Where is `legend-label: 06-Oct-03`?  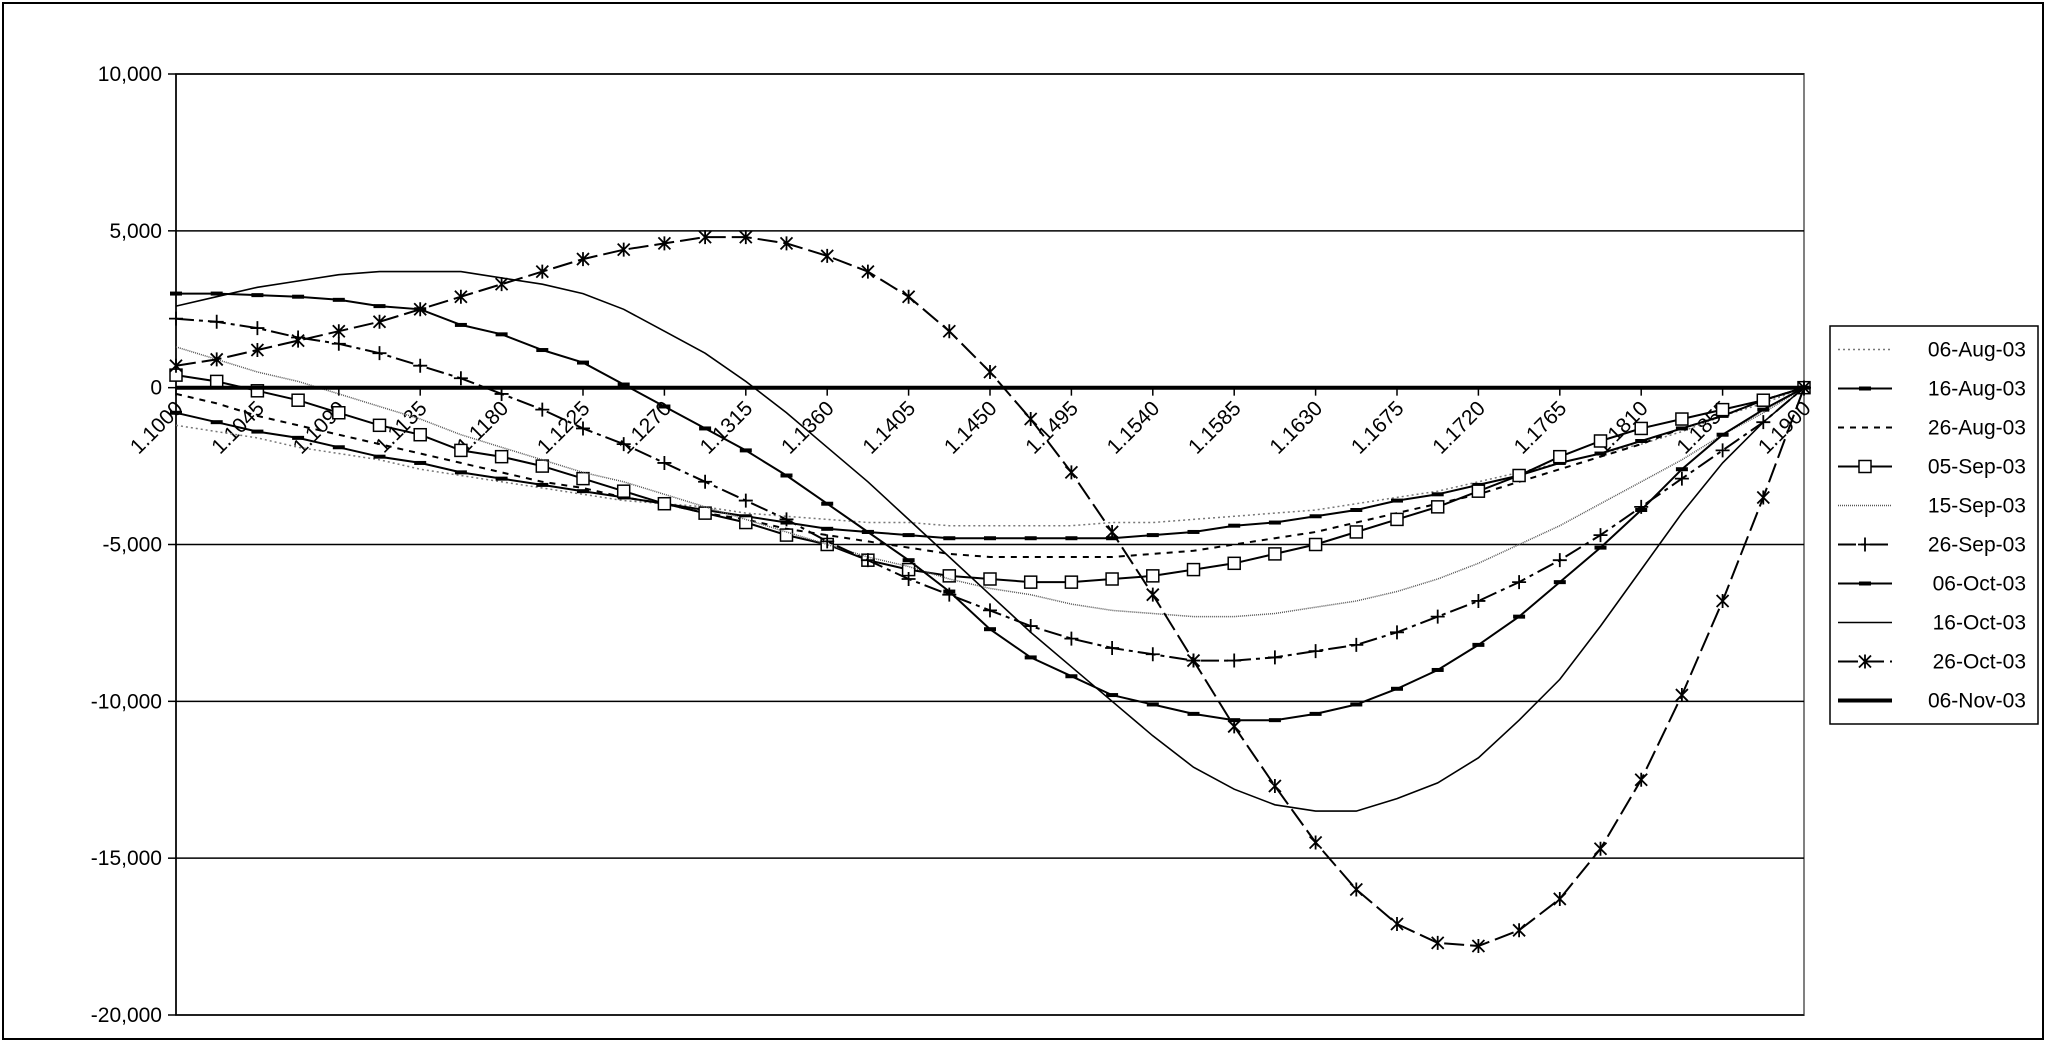
legend-label: 06-Oct-03 is located at coordinates (1979, 584).